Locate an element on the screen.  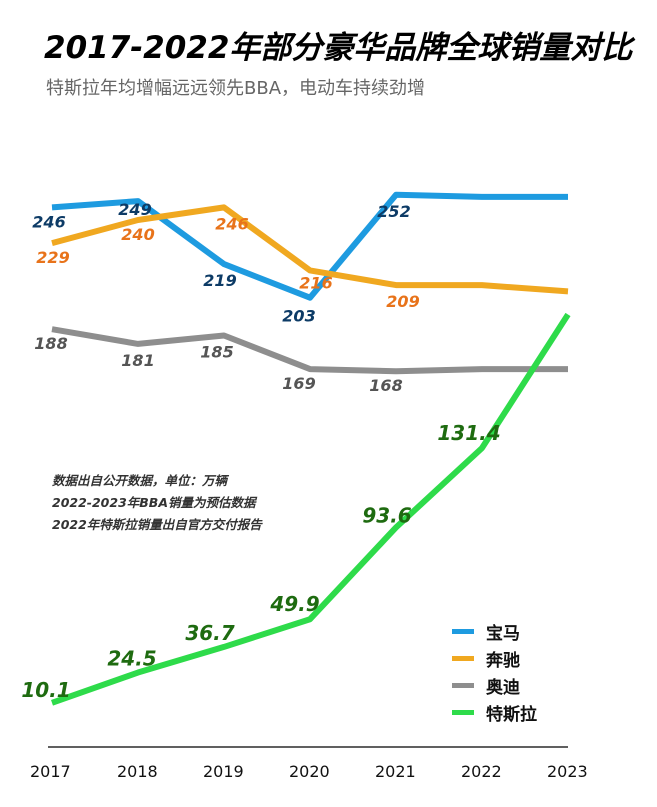
data-label-audi-2017: 188 is located at coordinates (50, 343).